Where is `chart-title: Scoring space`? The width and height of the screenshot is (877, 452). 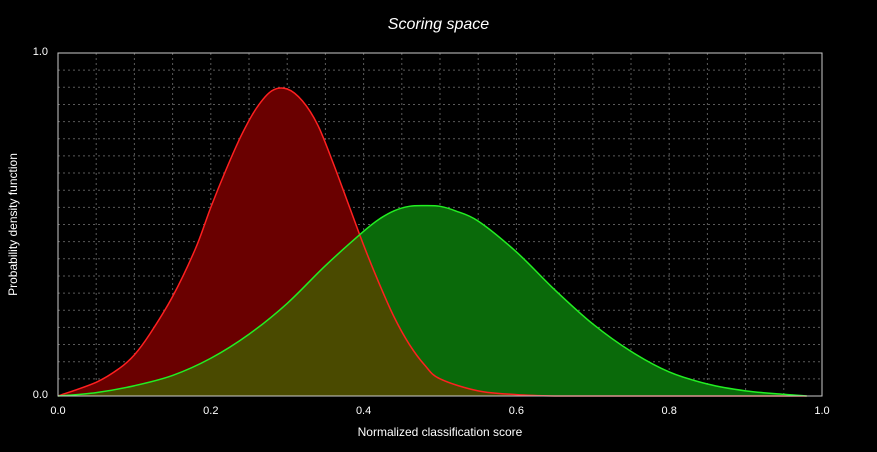
chart-title: Scoring space is located at coordinates (438, 24).